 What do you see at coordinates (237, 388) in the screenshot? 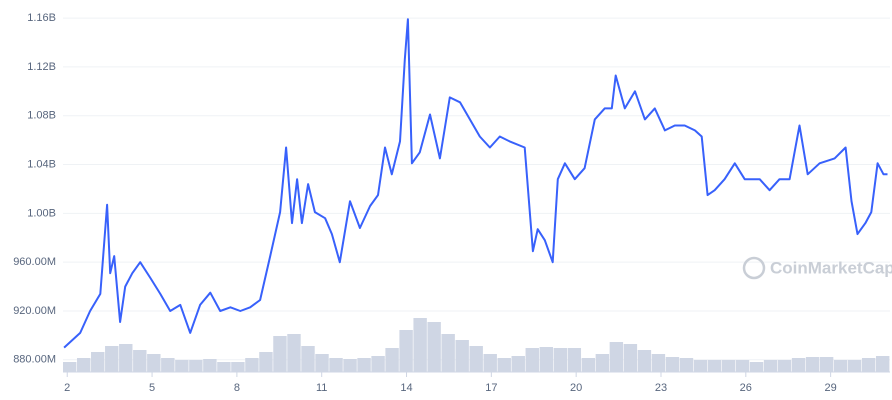
I see `x-tick-label: 8` at bounding box center [237, 388].